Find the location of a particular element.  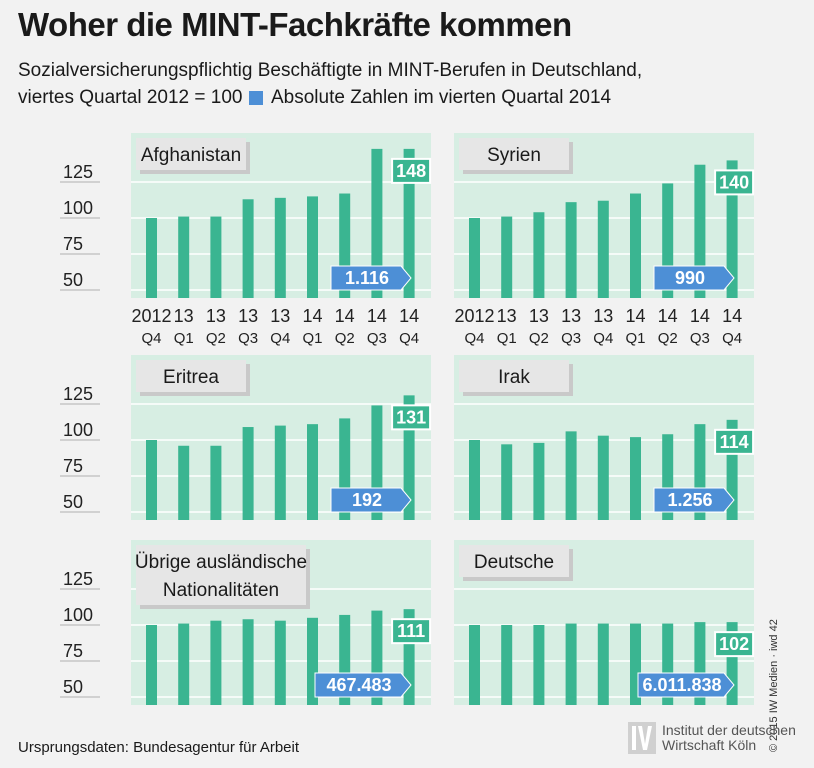

x-label-quarter-afghanistan-1: Q1 is located at coordinates (184, 338).